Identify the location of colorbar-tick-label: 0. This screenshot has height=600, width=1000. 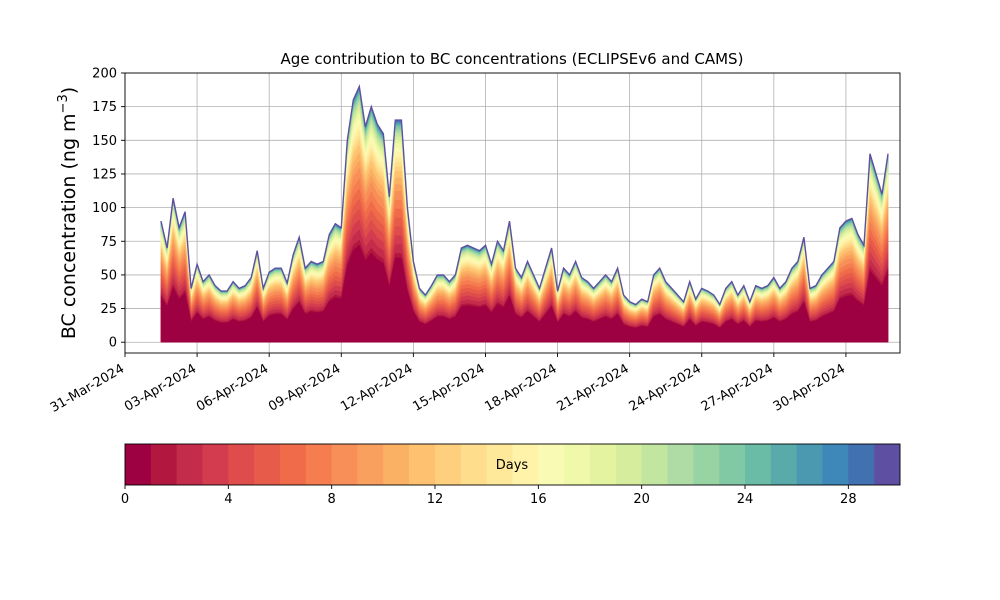
(125, 499).